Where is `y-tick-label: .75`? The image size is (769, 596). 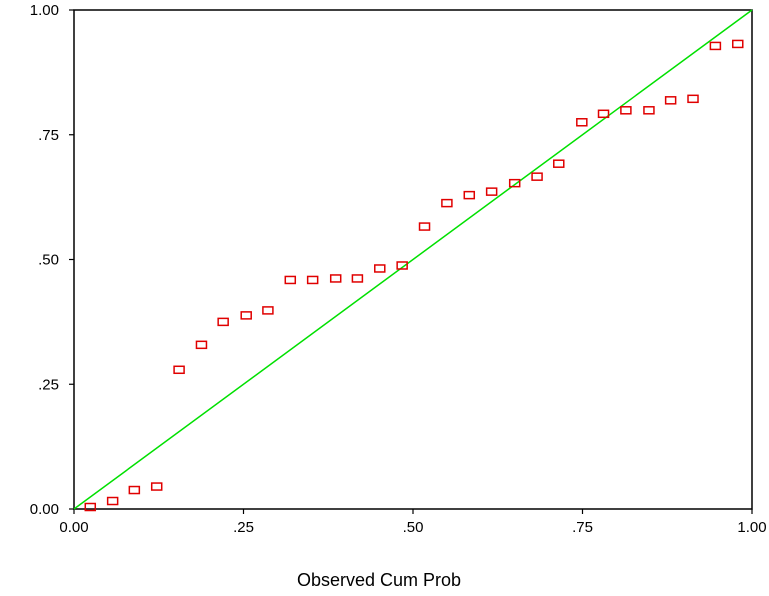
y-tick-label: .75 is located at coordinates (48, 135).